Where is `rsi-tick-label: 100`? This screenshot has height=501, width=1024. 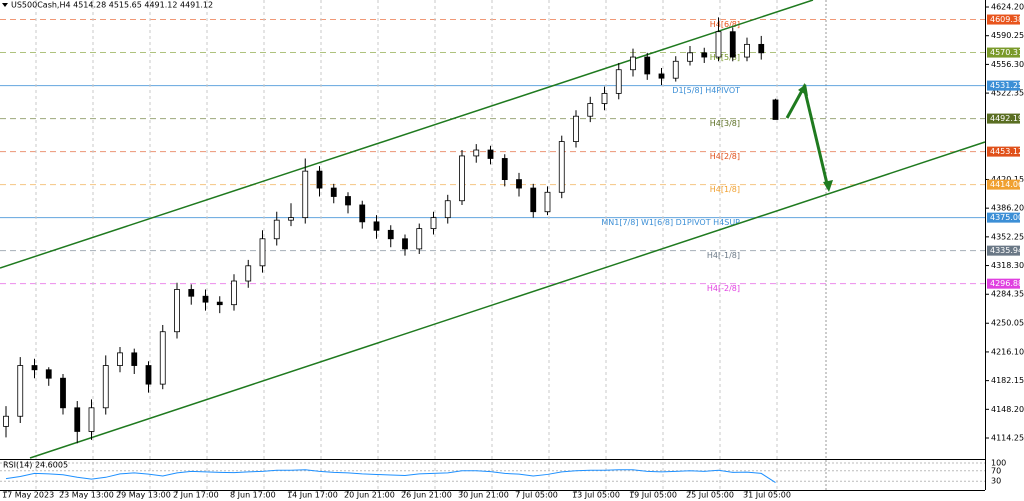
rsi-tick-label: 100 is located at coordinates (998, 463).